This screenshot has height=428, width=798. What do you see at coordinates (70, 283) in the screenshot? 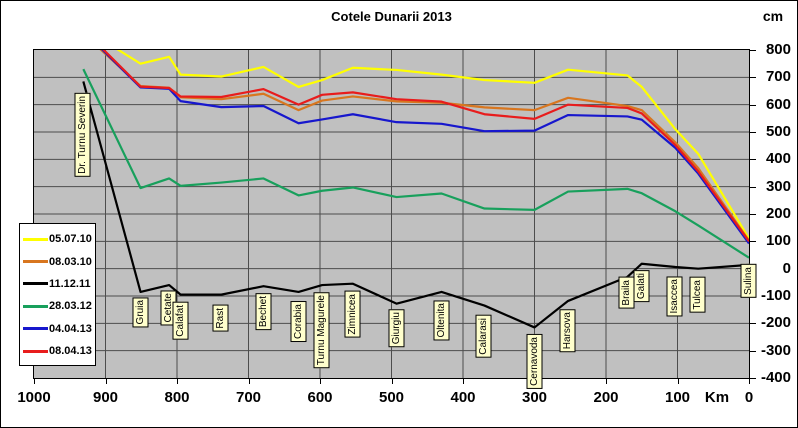
I see `legend-label: 11.12.11` at bounding box center [70, 283].